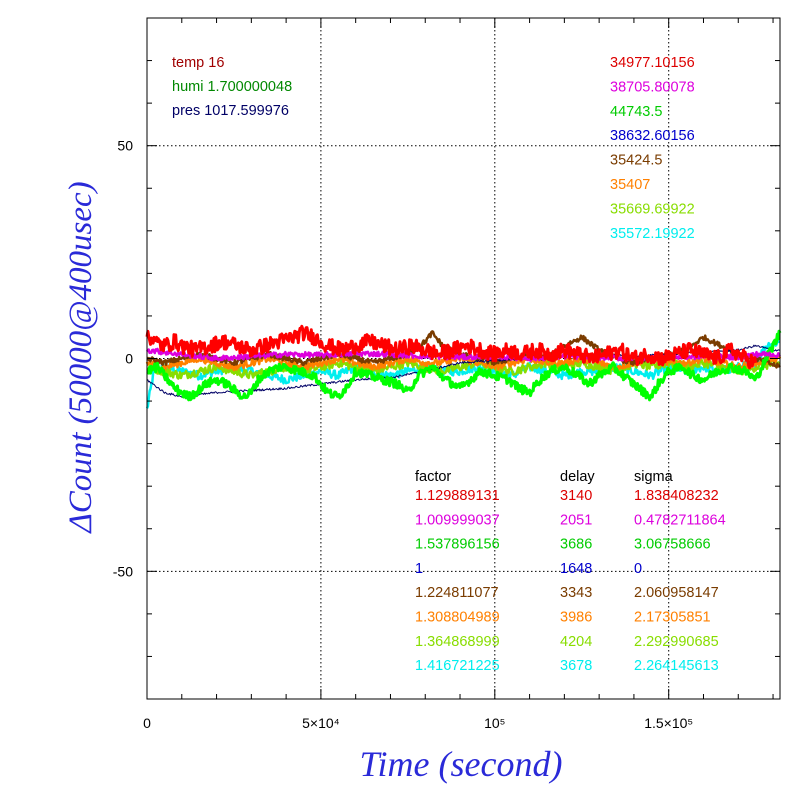 The width and height of the screenshot is (797, 797). Describe the element at coordinates (576, 642) in the screenshot. I see `params-delay-6: 4204` at that location.